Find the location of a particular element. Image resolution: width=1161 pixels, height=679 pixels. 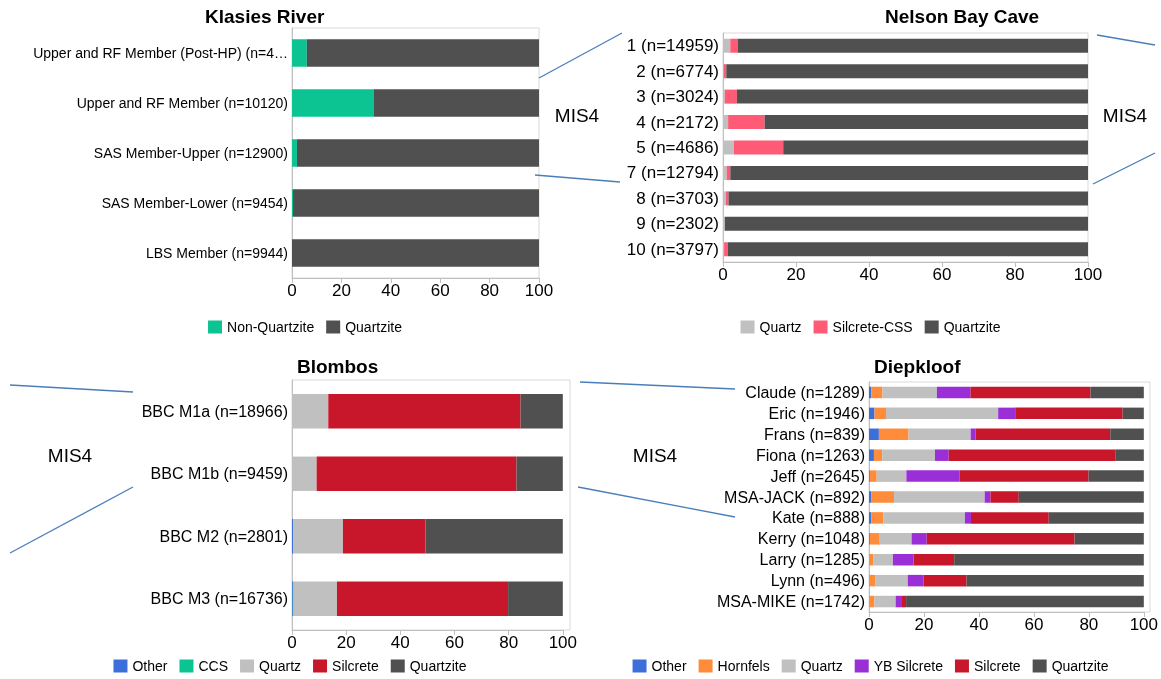

y-tick-label: 4 (n=2172) is located at coordinates (677, 122).